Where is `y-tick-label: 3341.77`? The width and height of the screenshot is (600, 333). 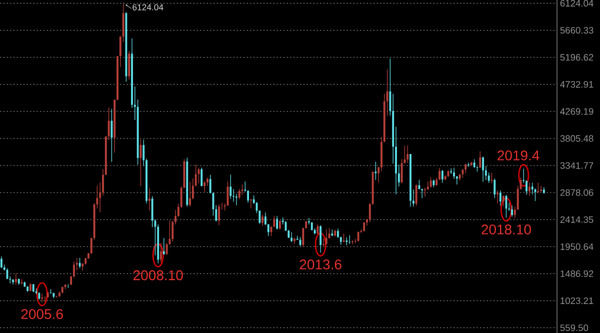
y-tick-label: 3341.77 is located at coordinates (577, 165).